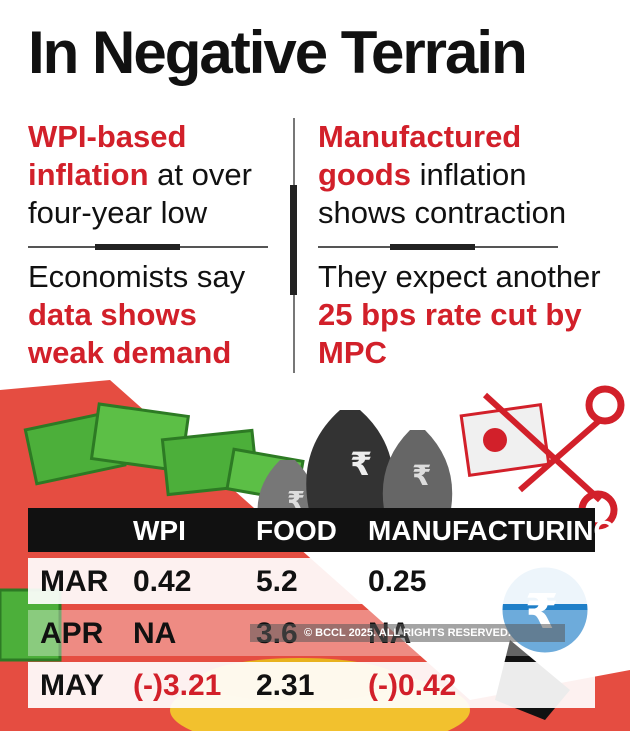 This screenshot has width=630, height=731. I want to click on left-divider-accent, so click(137, 247).